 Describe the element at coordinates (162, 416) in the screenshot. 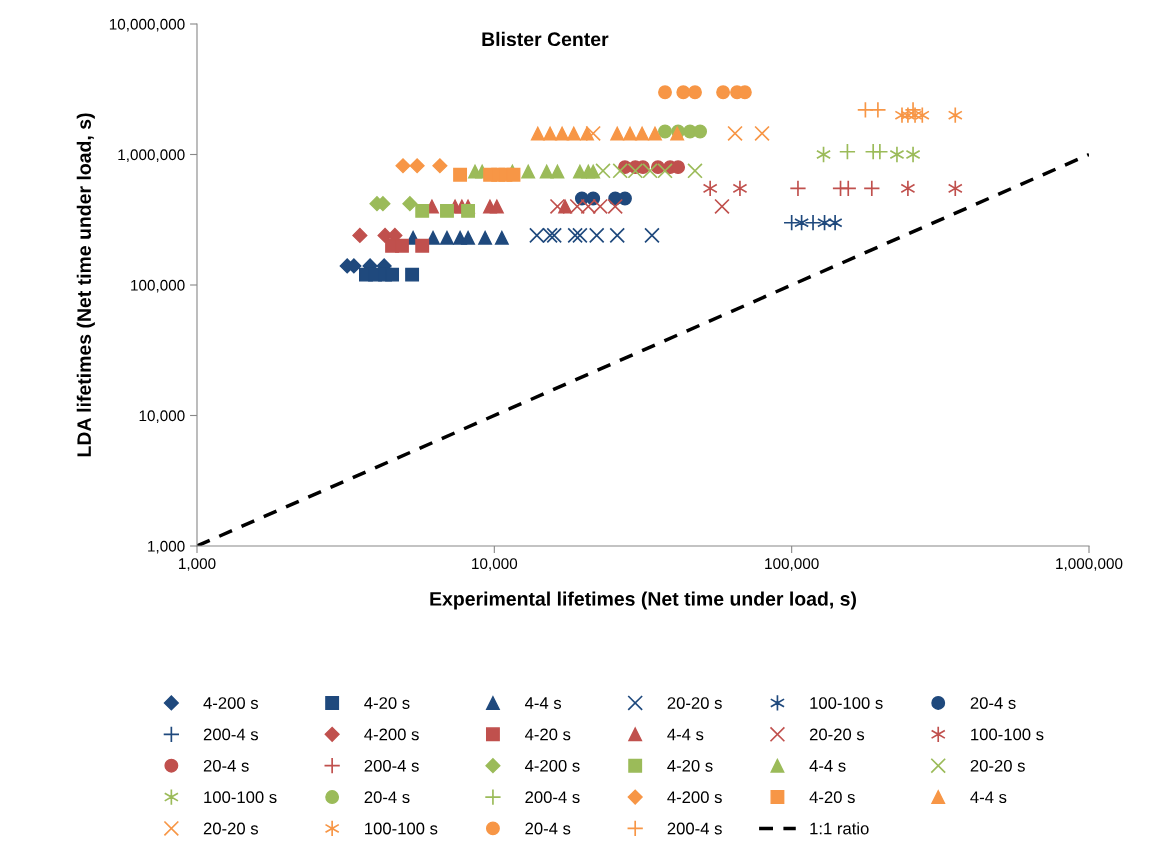

I see `y-tick-label: 10,000` at that location.